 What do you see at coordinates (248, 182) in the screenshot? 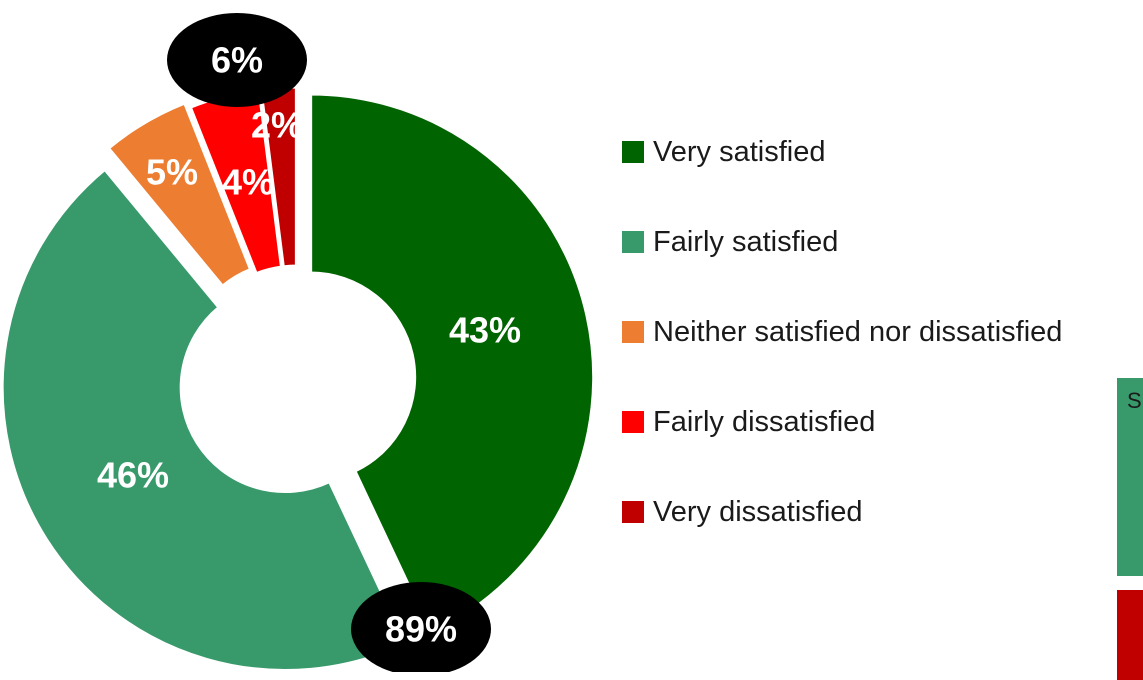
I see `data-label-fairly-dissatisfied: 4%` at bounding box center [248, 182].